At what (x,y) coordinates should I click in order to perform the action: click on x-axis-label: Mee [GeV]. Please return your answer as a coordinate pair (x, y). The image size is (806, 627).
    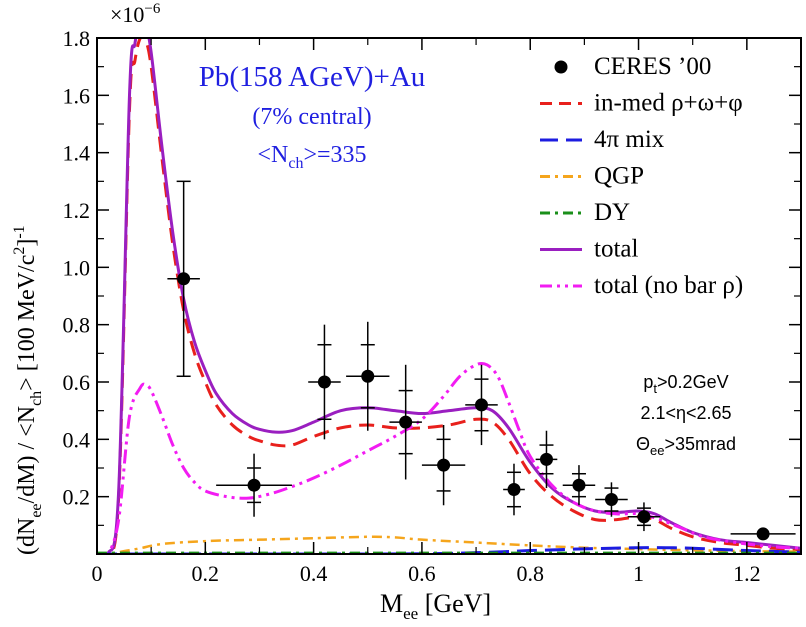
    Looking at the image, I should click on (435, 606).